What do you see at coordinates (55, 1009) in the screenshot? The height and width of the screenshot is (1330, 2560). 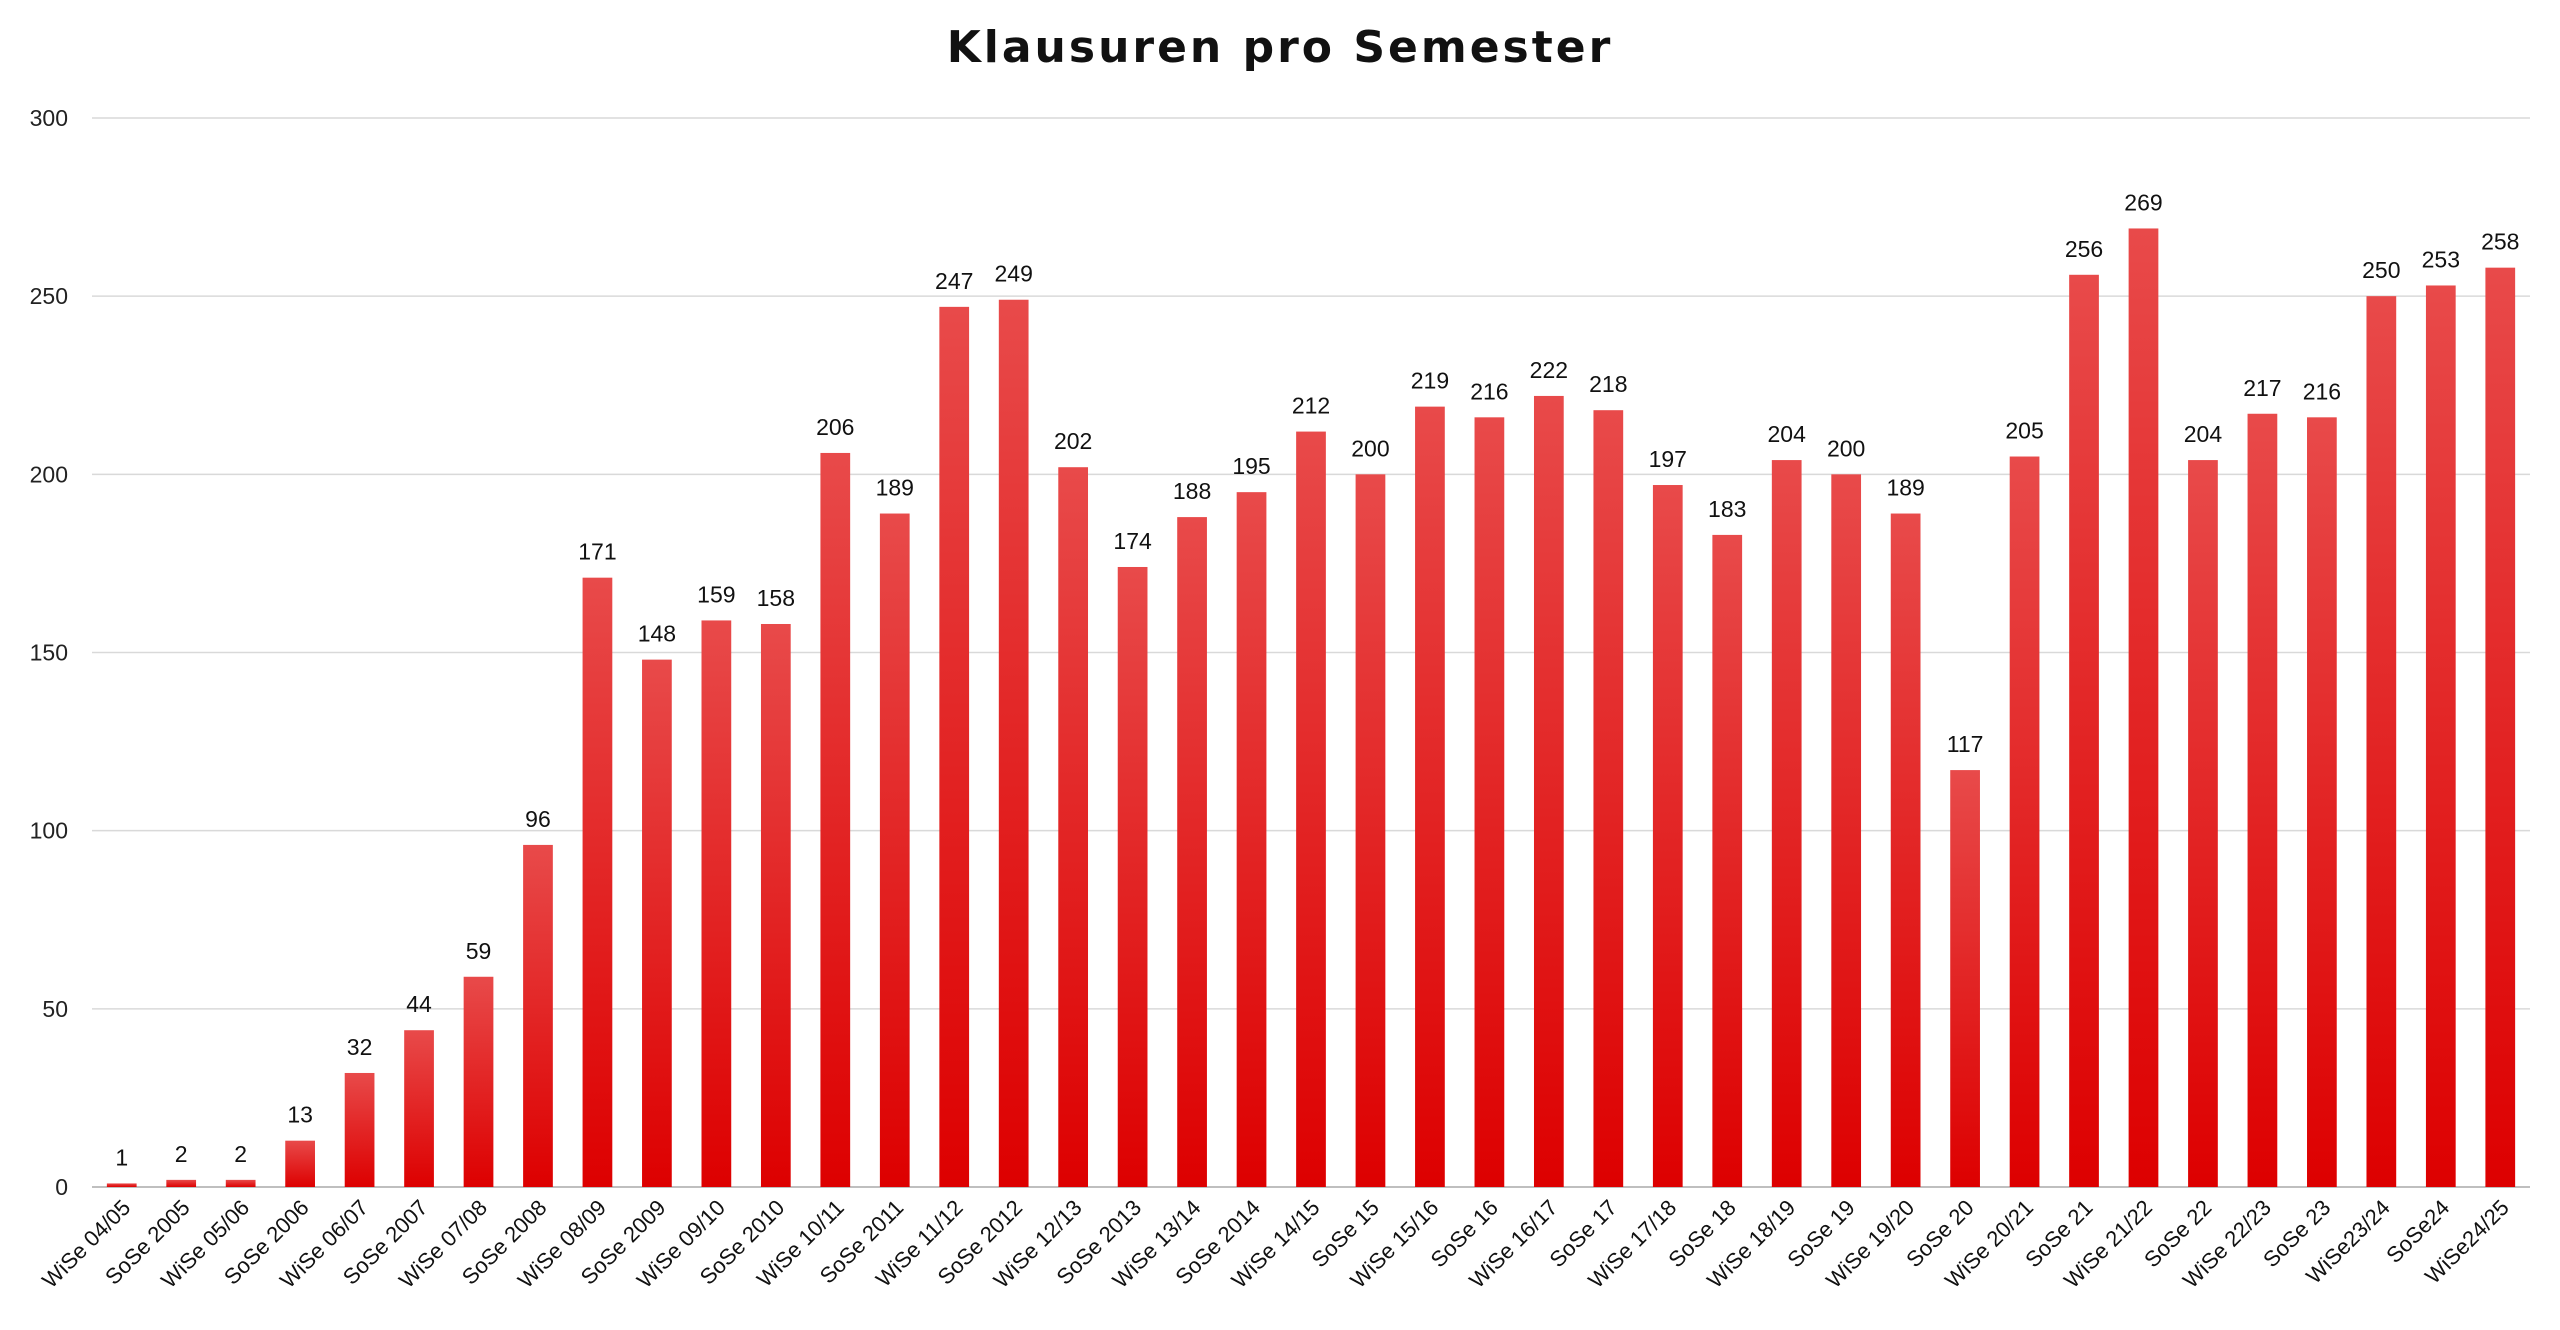 I see `y-tick-label: 50` at bounding box center [55, 1009].